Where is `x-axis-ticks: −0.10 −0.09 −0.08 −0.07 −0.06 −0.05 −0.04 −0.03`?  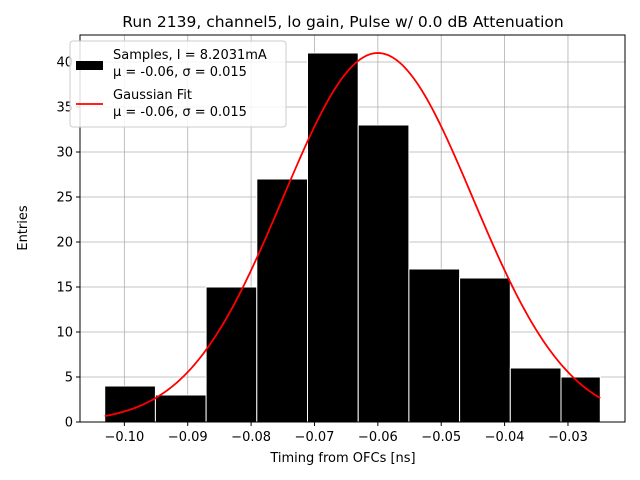 x-axis-ticks: −0.10 −0.09 −0.08 −0.07 −0.06 −0.05 −0.04 −0.03 is located at coordinates (346, 433).